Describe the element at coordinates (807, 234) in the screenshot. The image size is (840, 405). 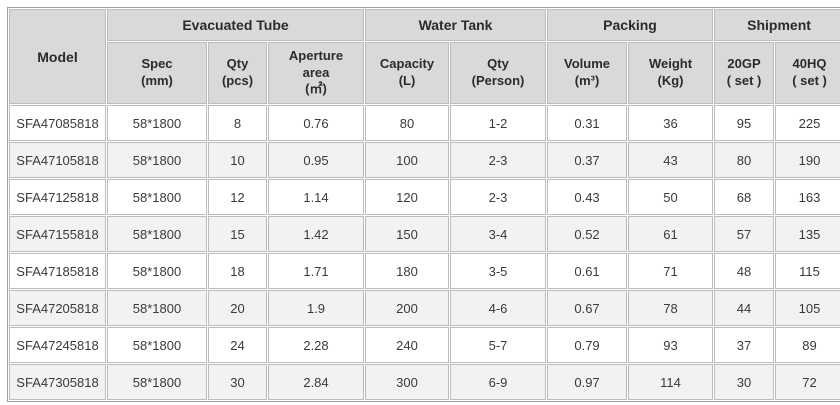
I see `value-cell: 135` at that location.